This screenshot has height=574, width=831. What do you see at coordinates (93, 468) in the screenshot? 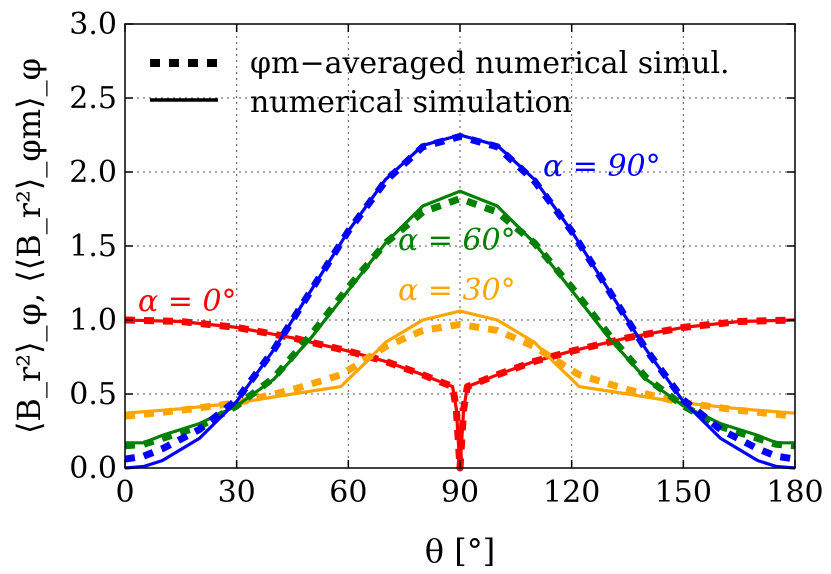
I see `y-tick-label: 0.0` at bounding box center [93, 468].